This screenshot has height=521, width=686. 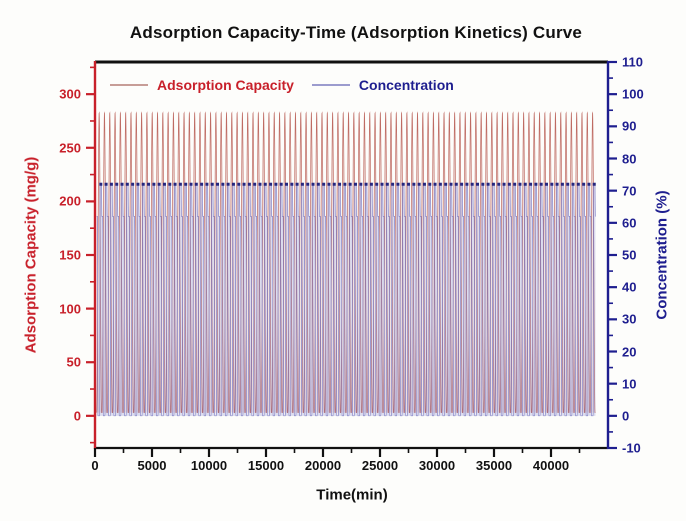 What do you see at coordinates (632, 62) in the screenshot?
I see `y-right-tick-label: 110` at bounding box center [632, 62].